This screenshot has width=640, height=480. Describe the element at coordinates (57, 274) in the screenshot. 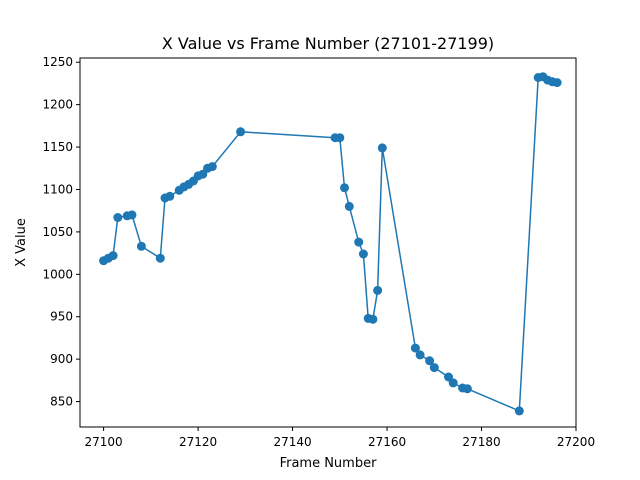

I see `y-tick-label: 1000` at that location.